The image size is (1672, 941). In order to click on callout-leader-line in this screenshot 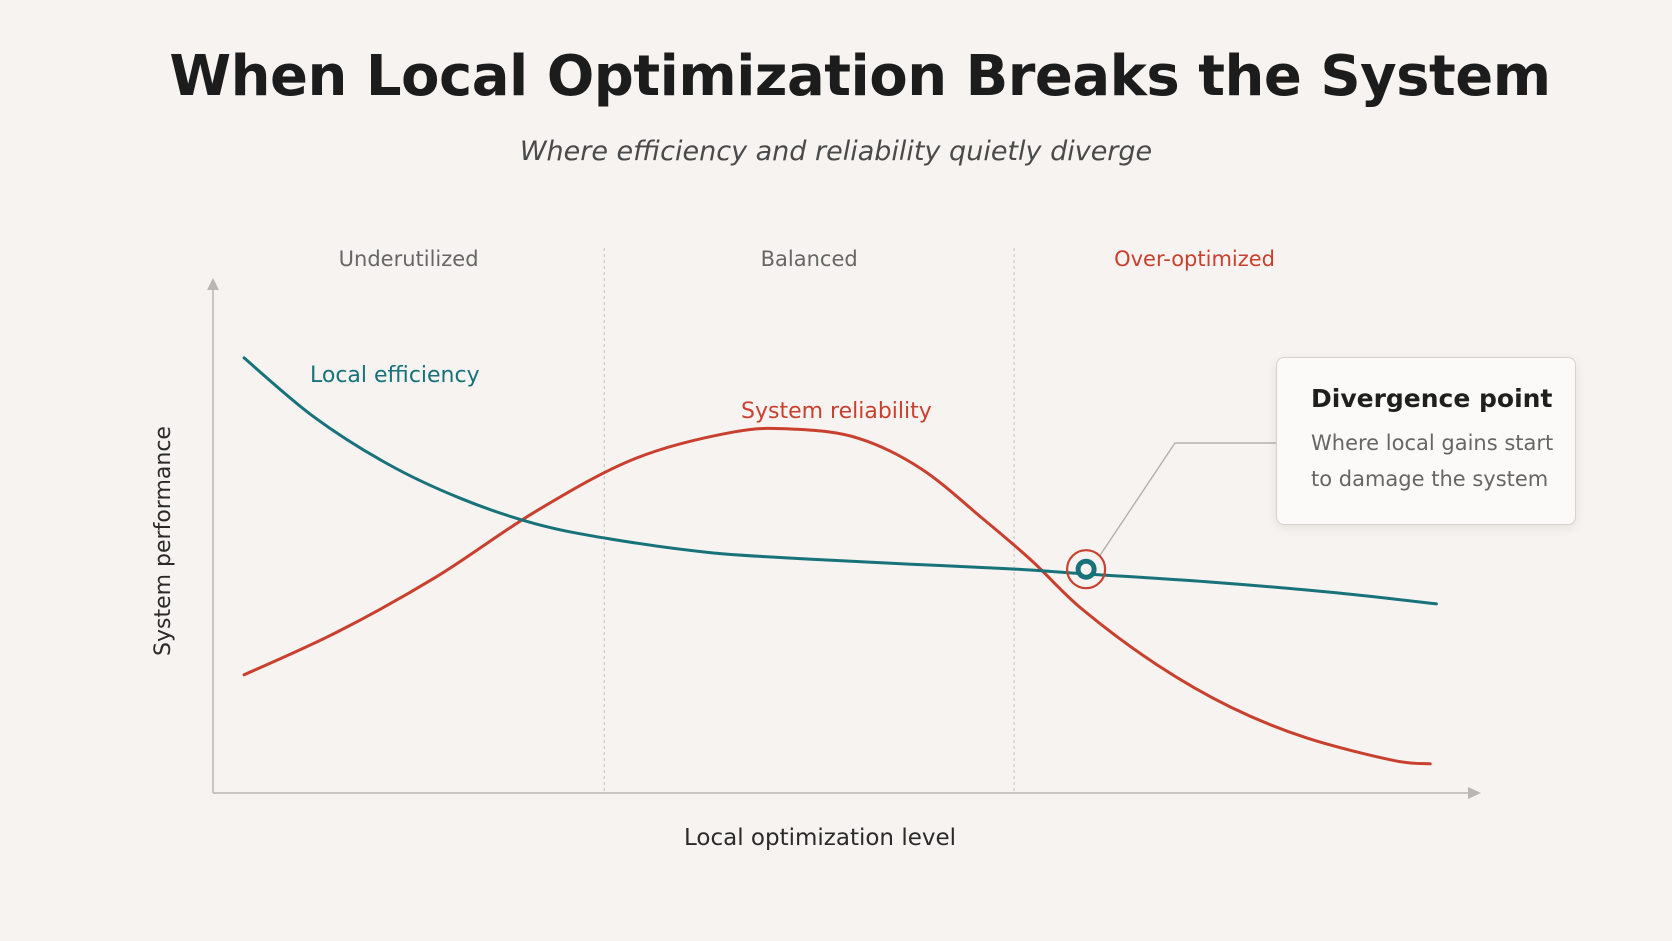, I will do `click(1187, 499)`.